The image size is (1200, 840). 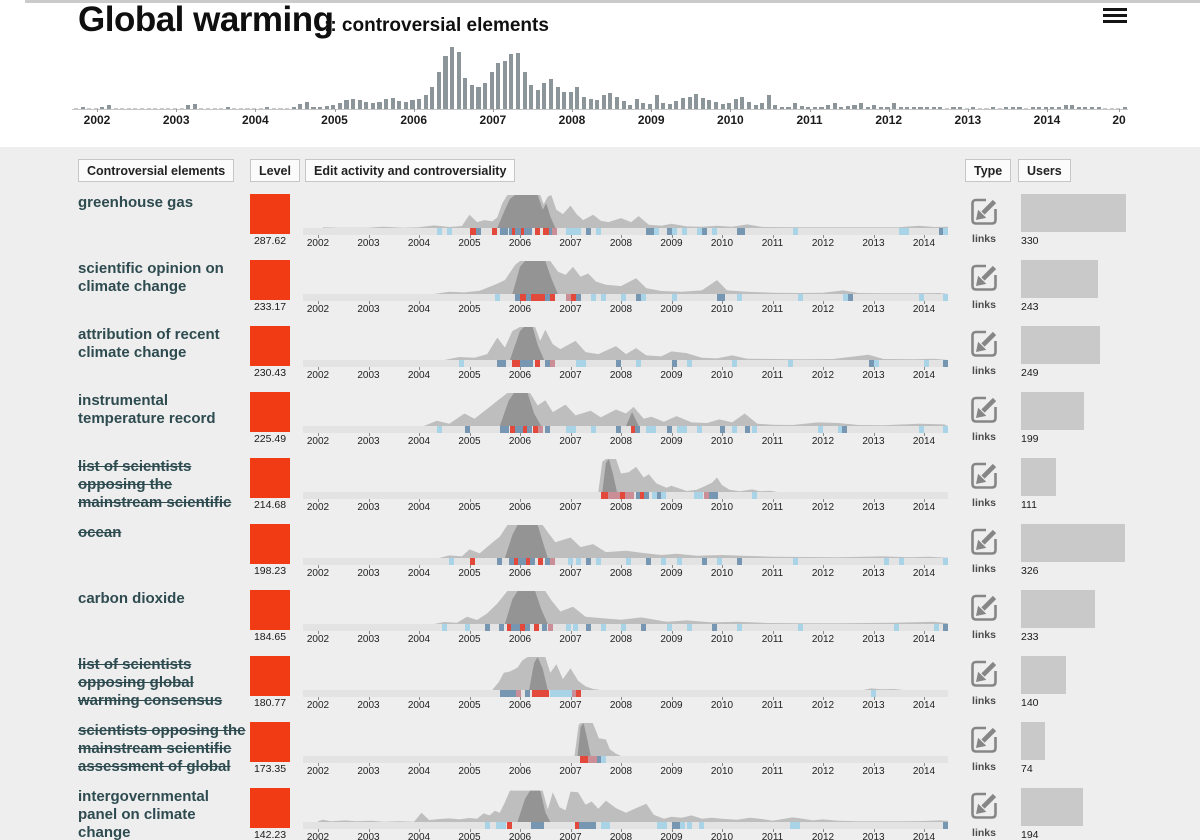 What do you see at coordinates (149, 343) in the screenshot?
I see `element-label: attribution of recent climate change` at bounding box center [149, 343].